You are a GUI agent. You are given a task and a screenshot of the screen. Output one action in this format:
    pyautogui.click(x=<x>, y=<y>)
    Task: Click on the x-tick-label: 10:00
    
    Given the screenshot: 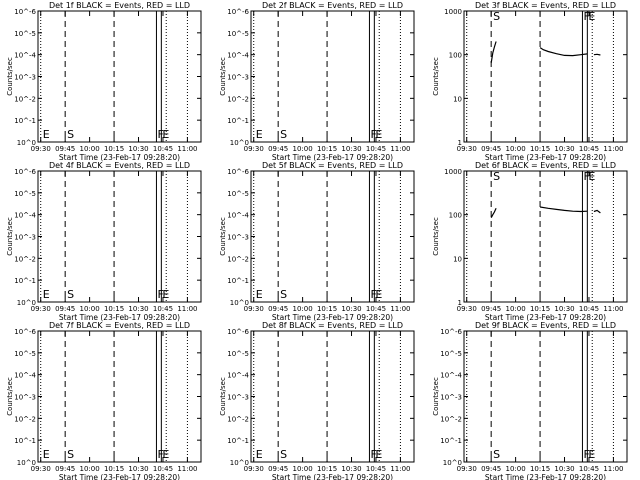 What is the action you would take?
    pyautogui.click(x=303, y=469)
    